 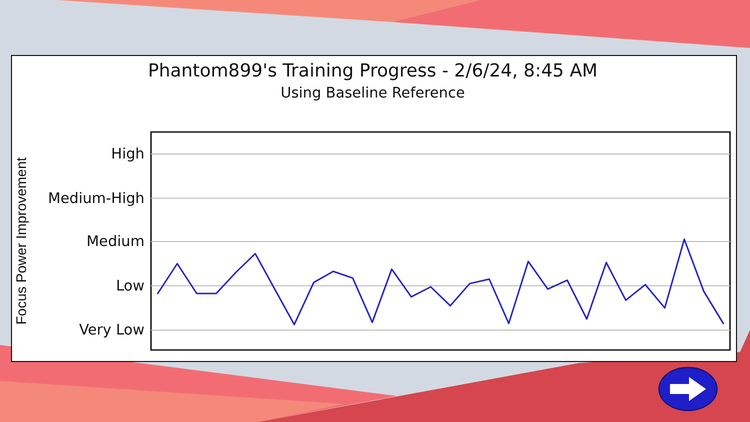 What do you see at coordinates (130, 286) in the screenshot?
I see `ref-line-label: Low` at bounding box center [130, 286].